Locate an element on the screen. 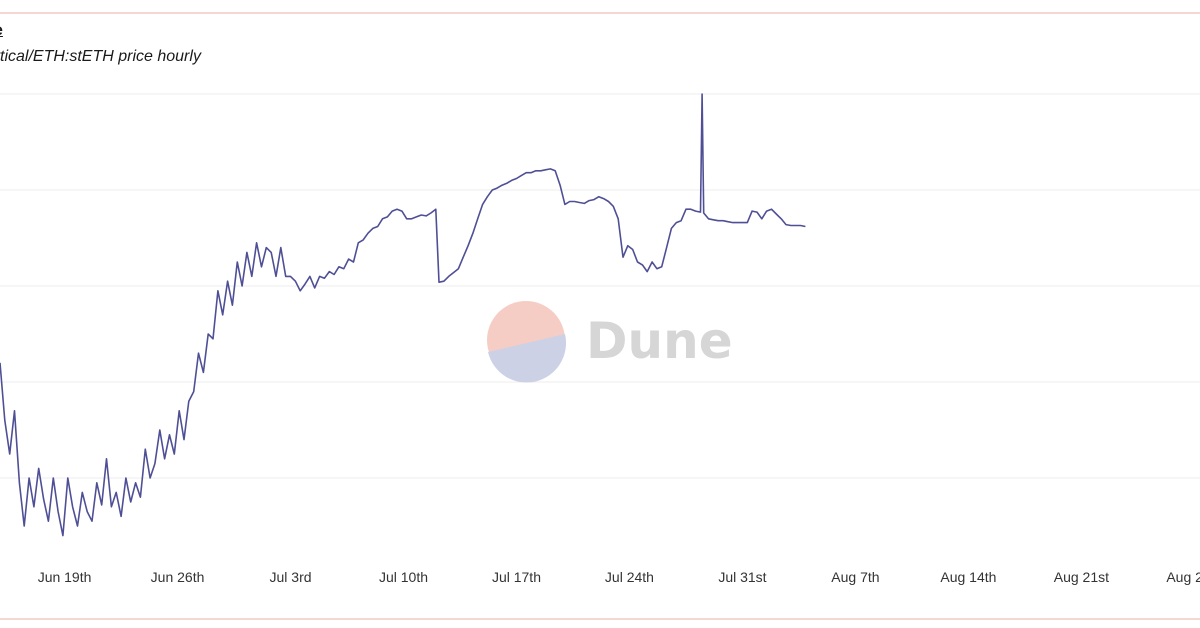  x-tick-label: Jul 10th is located at coordinates (403, 577).